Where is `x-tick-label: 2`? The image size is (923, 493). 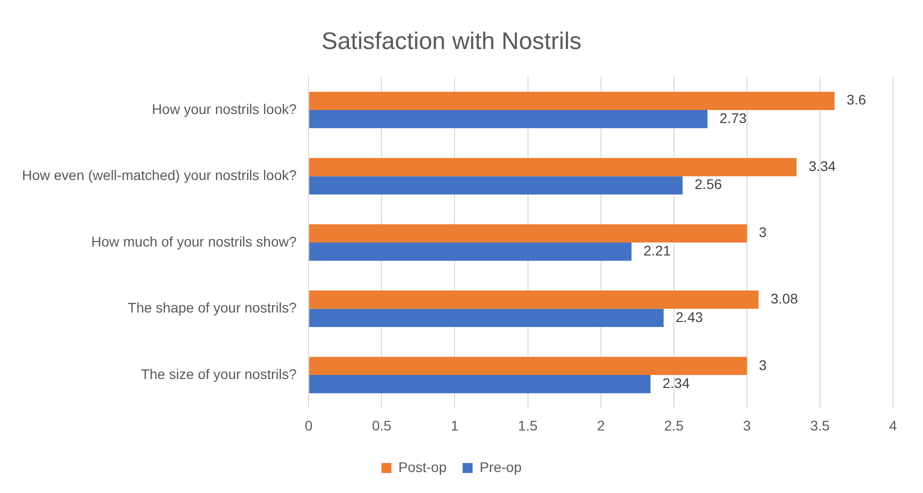 x-tick-label: 2 is located at coordinates (600, 425).